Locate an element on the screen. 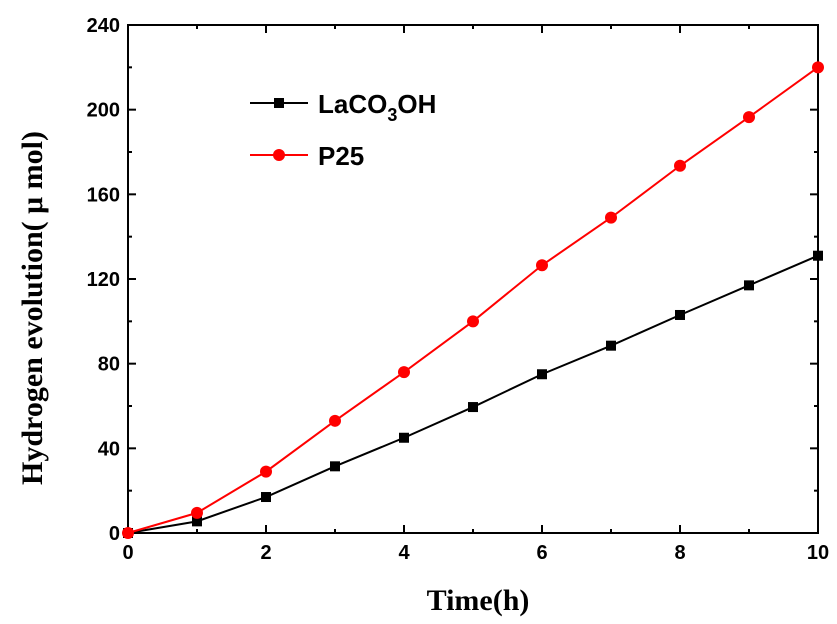  y-tick-label: 120 is located at coordinates (103, 280).